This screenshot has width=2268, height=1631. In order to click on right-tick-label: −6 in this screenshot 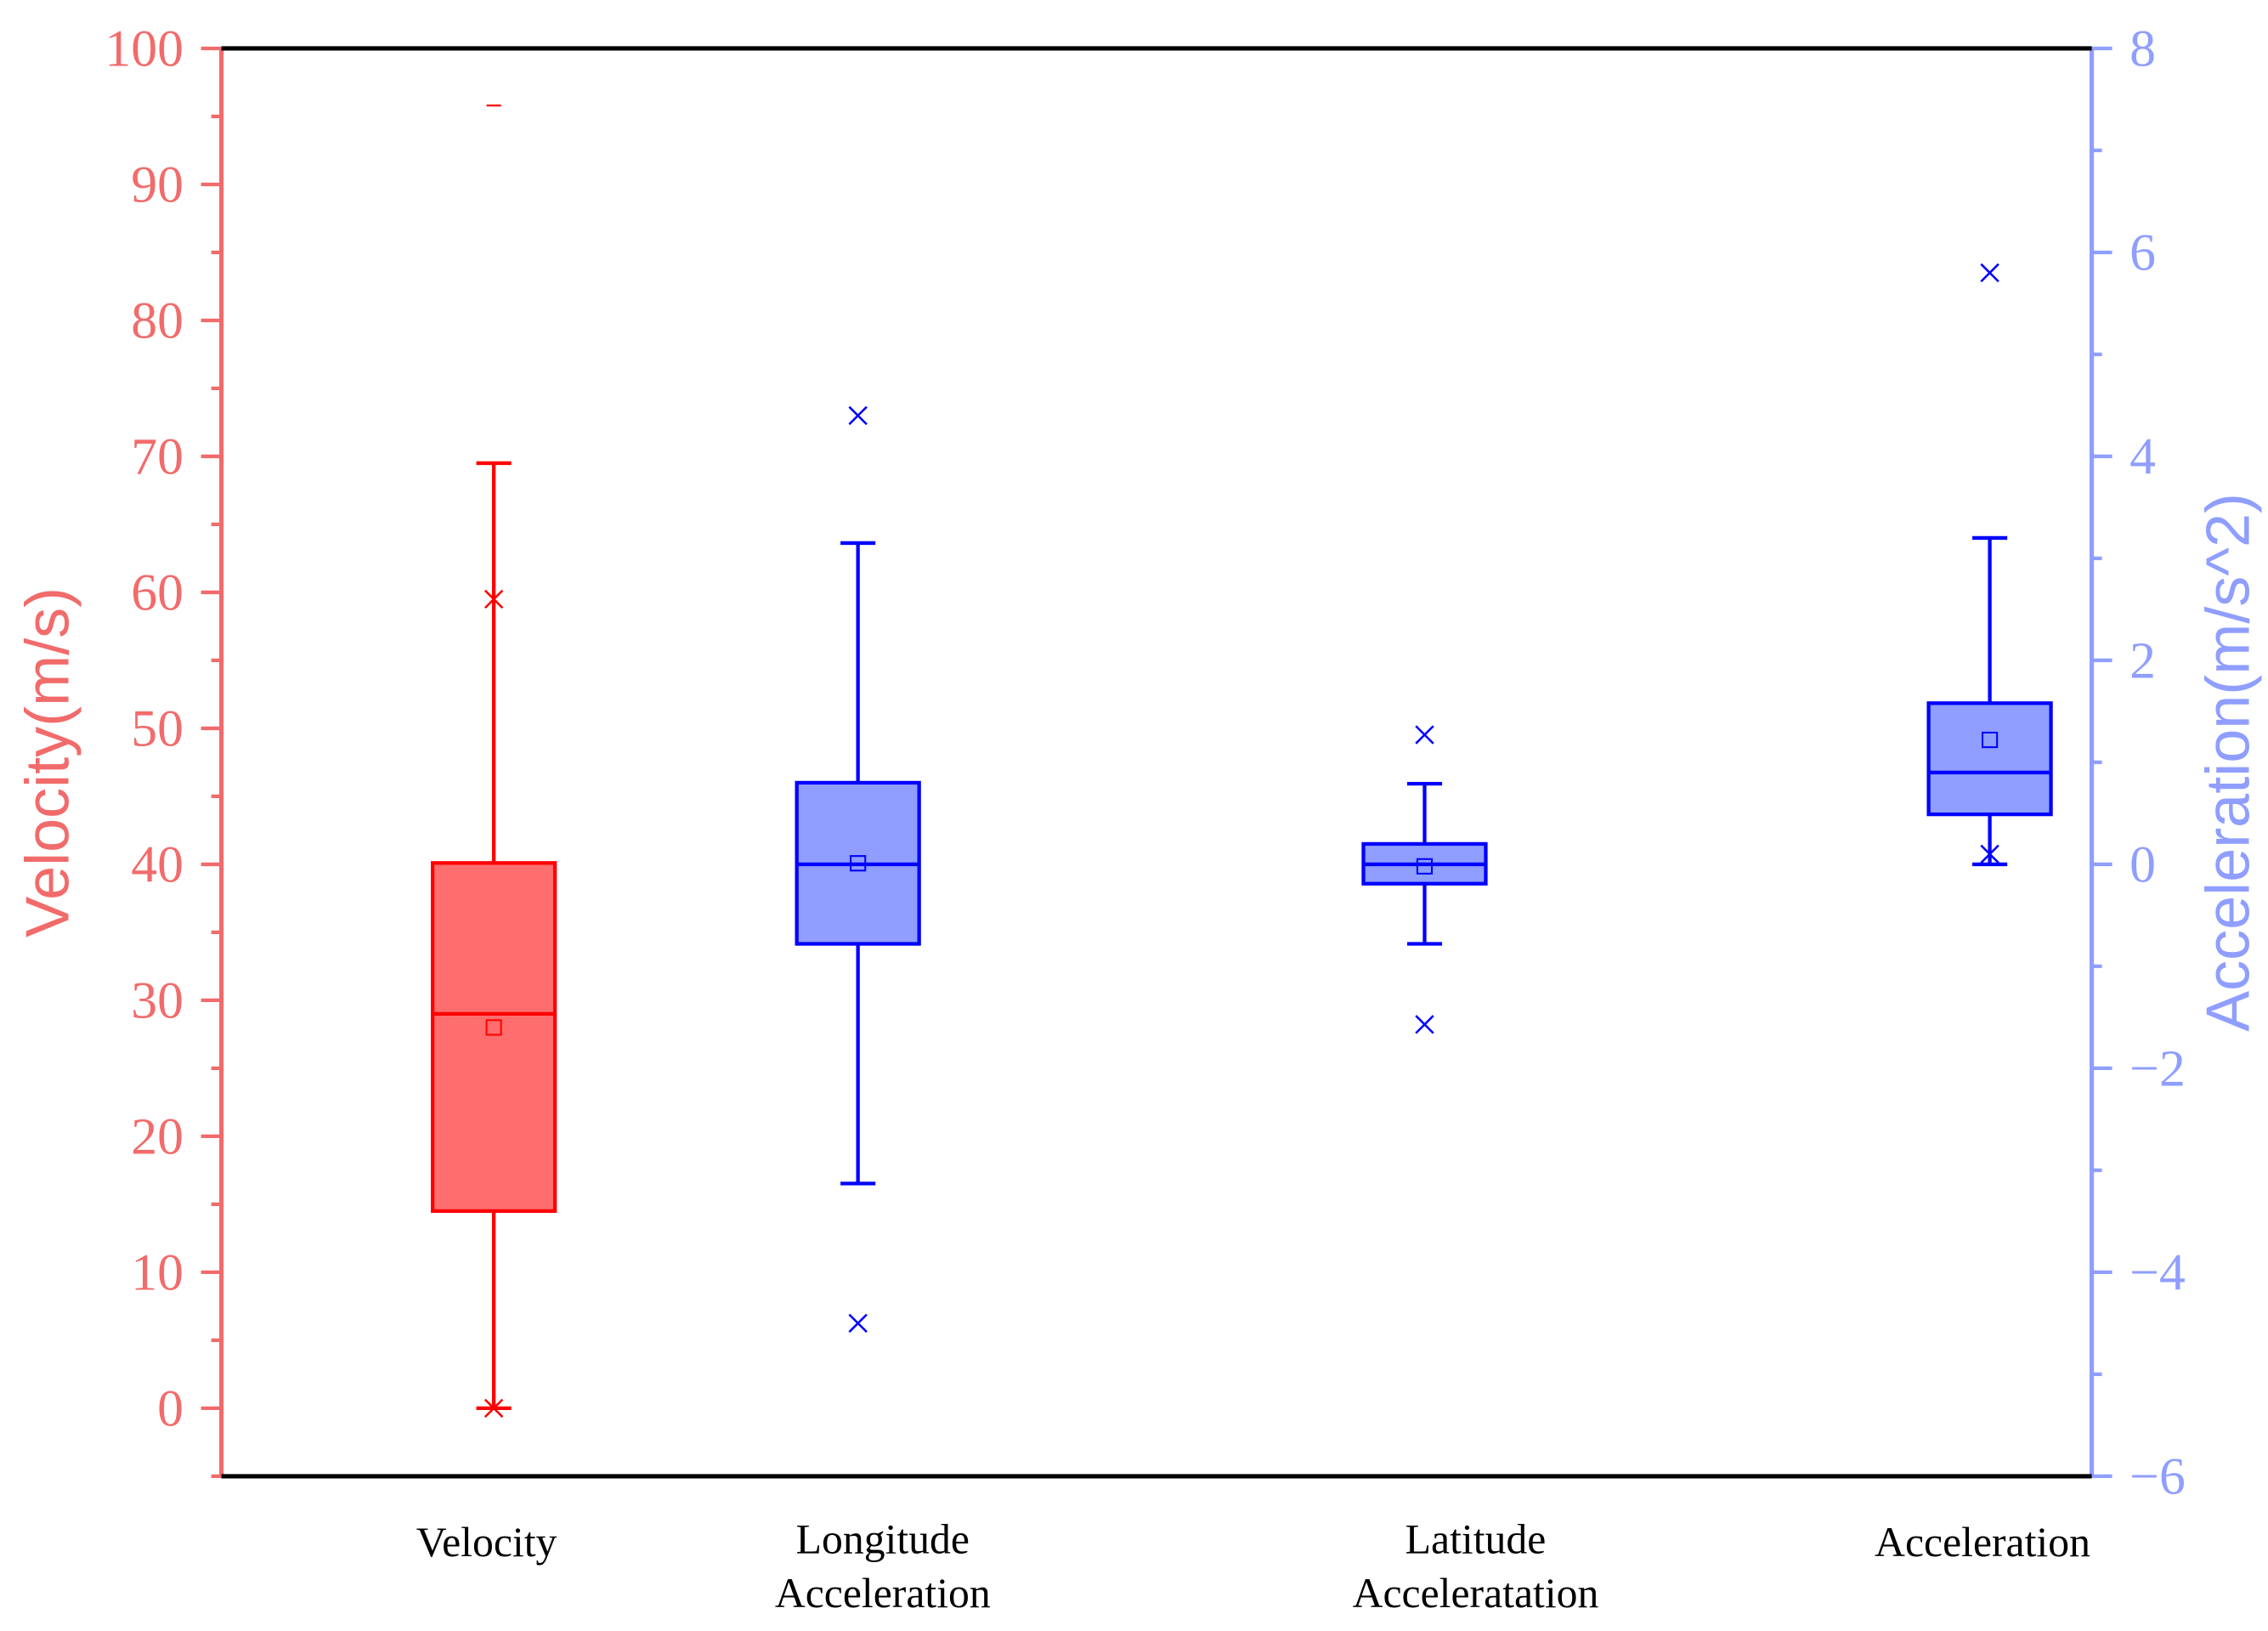, I will do `click(2158, 1476)`.